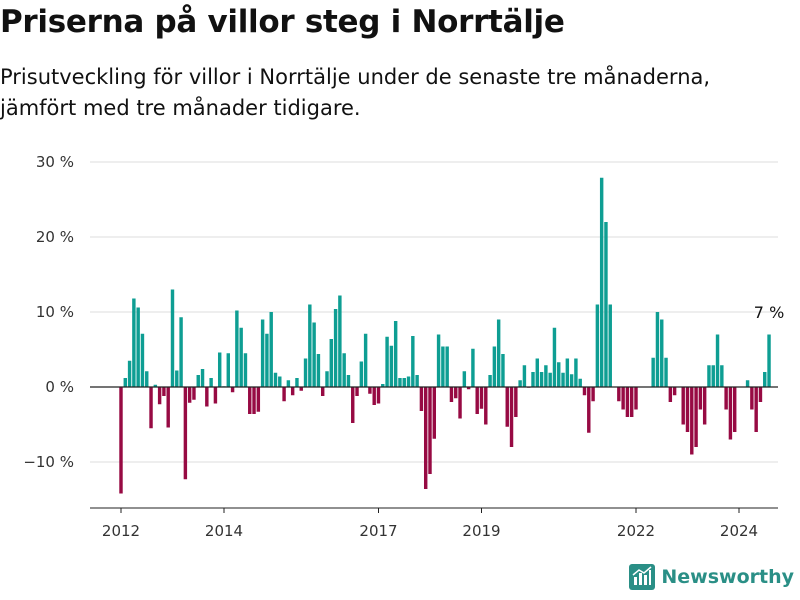 This screenshot has width=800, height=600. What do you see at coordinates (642, 577) in the screenshot?
I see `newsworthy-logo-icon` at bounding box center [642, 577].